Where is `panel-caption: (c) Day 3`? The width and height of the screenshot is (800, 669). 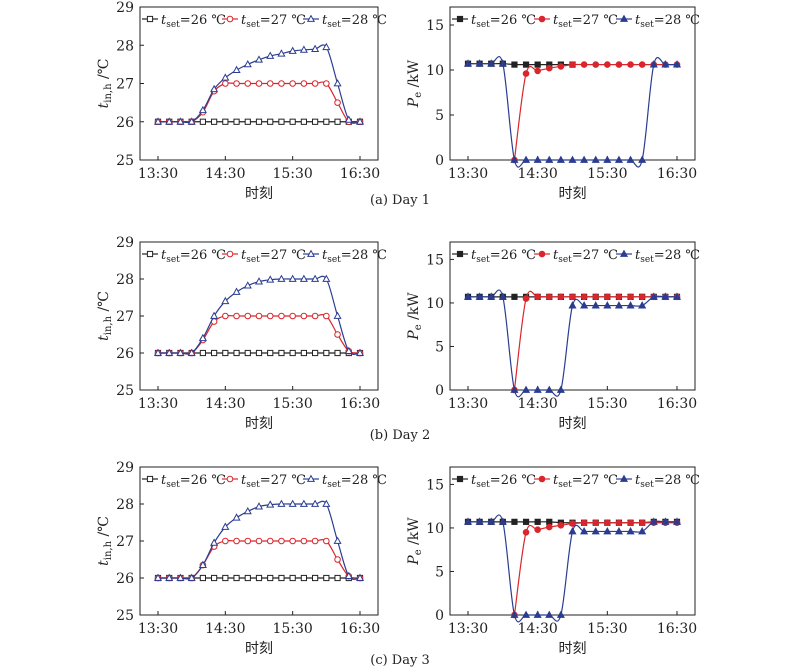
panel-caption: (c) Day 3 is located at coordinates (399, 660).